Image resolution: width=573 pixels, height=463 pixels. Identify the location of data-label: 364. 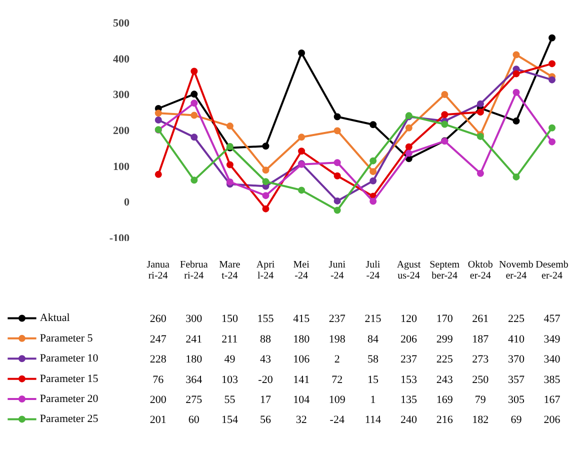
(194, 380).